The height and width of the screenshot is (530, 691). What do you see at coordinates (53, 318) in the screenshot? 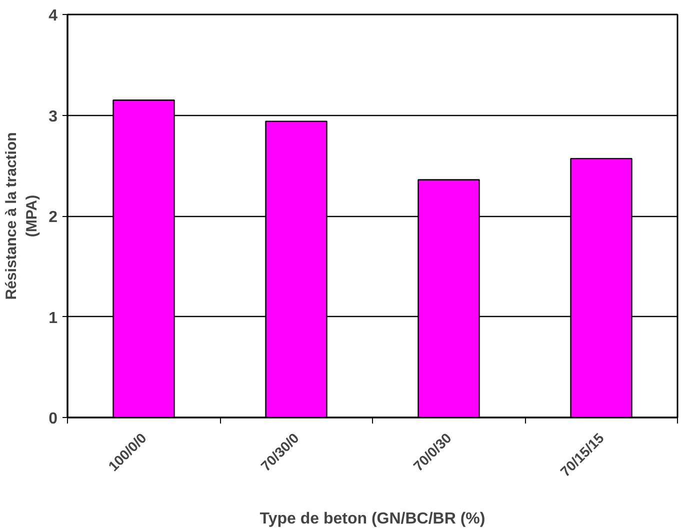
I see `y-tick-label: 1` at bounding box center [53, 318].